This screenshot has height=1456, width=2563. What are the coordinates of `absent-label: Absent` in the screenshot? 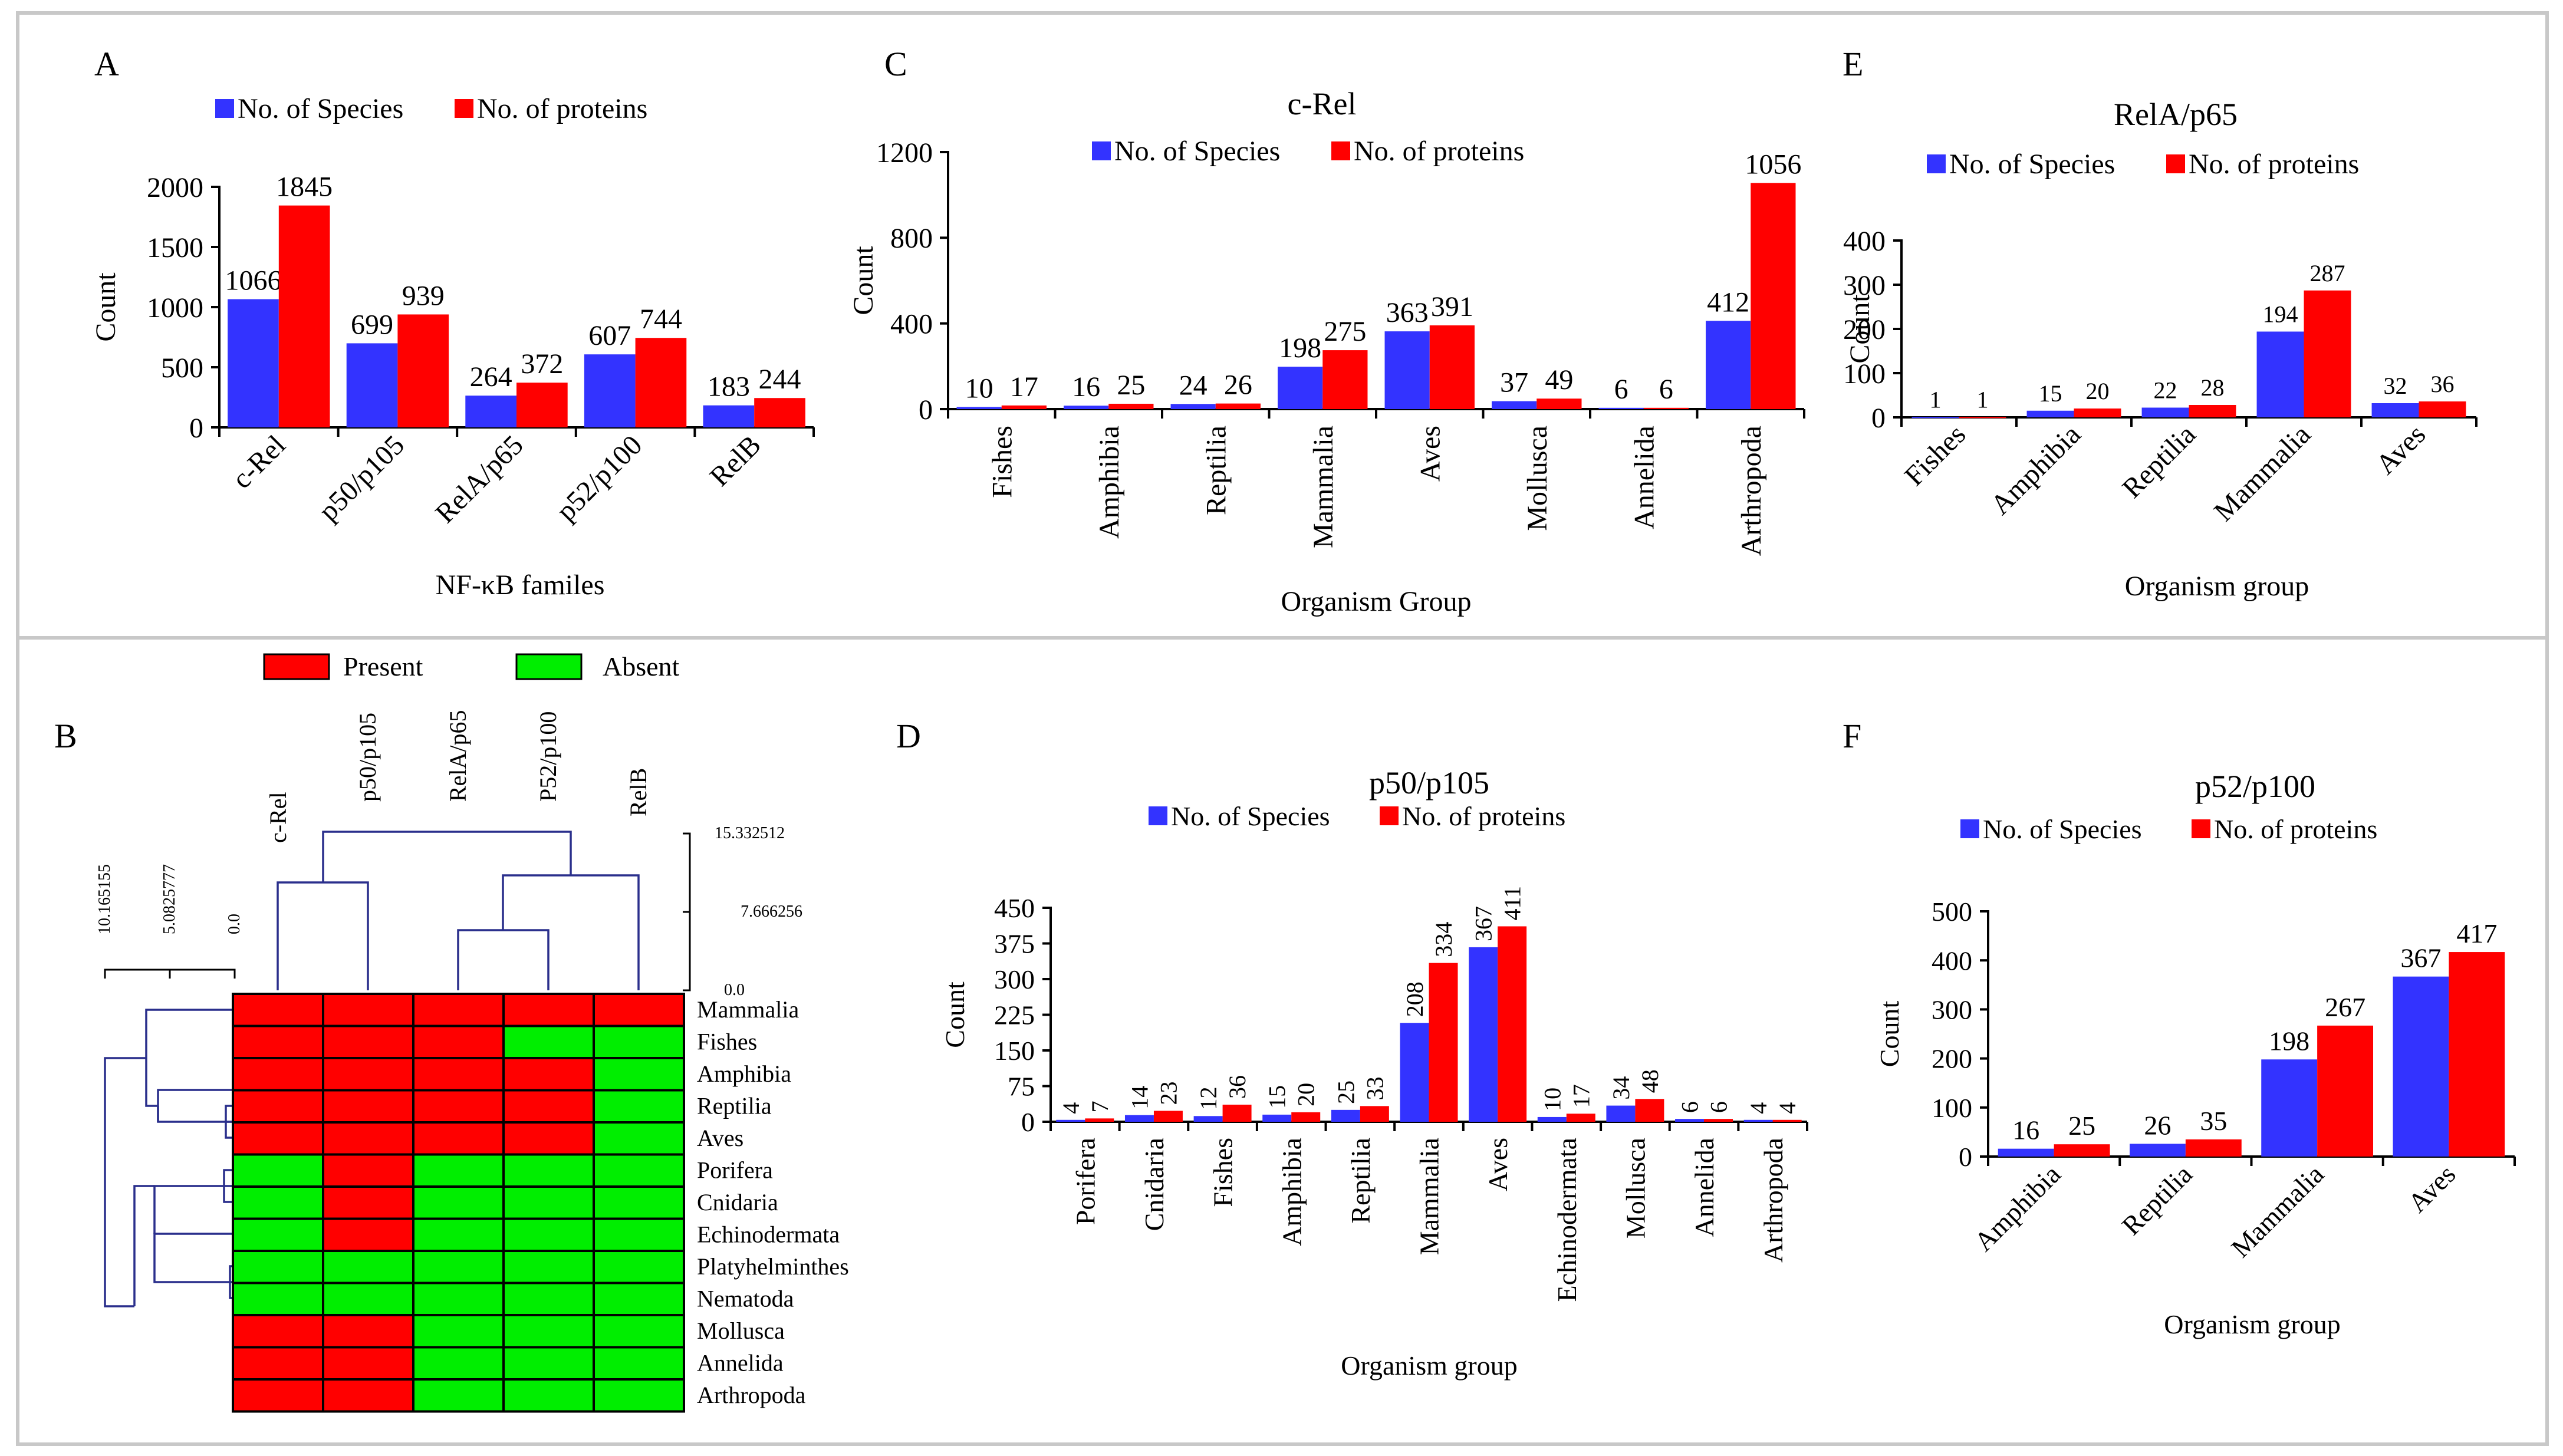 It's located at (641, 666).